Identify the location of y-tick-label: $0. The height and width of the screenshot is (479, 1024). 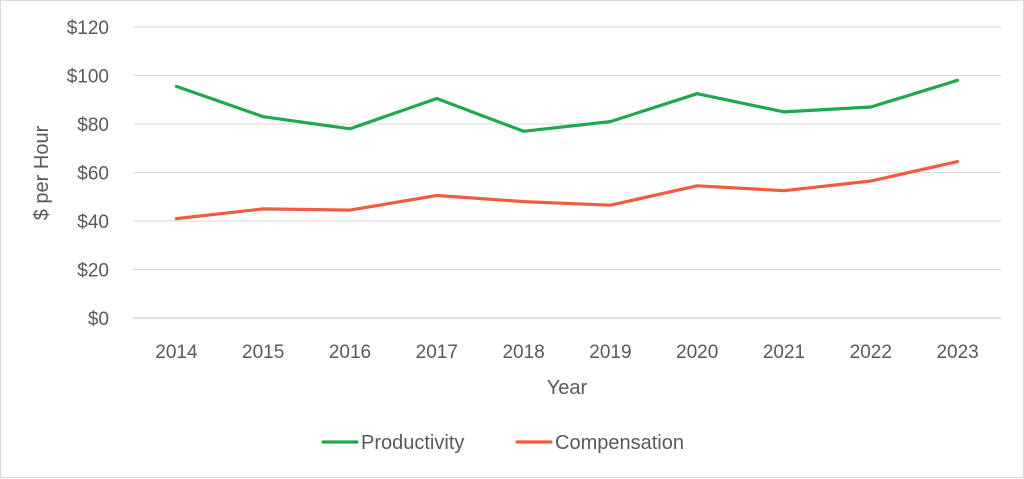
(98, 319).